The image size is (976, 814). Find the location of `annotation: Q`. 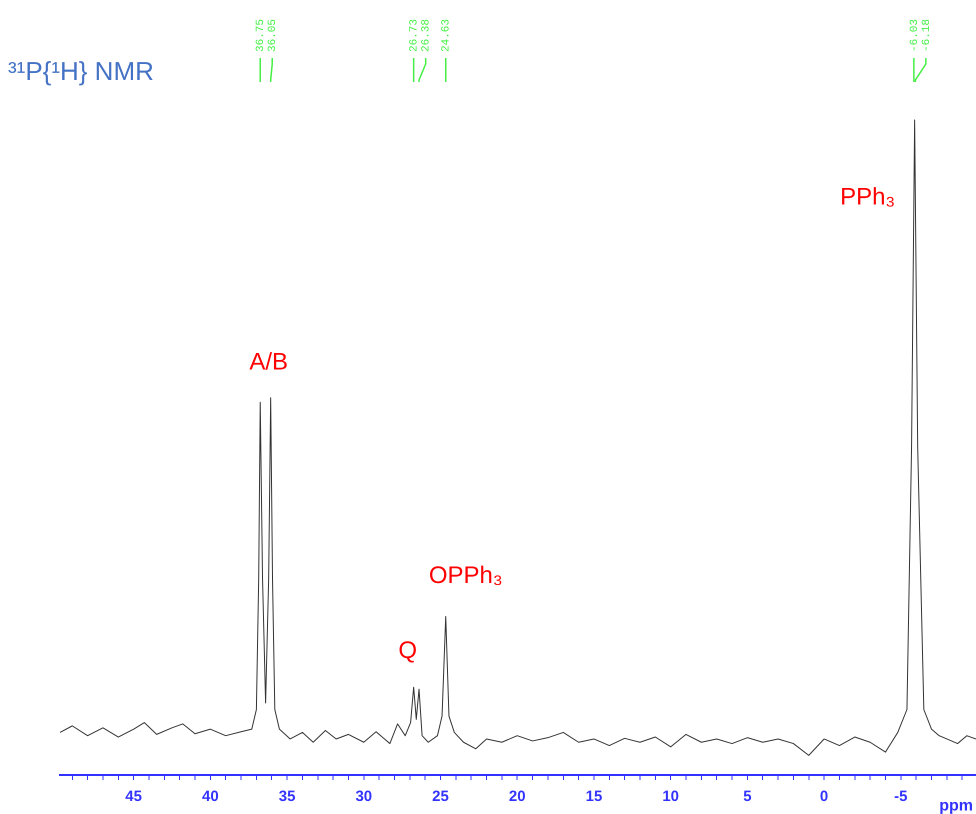

annotation: Q is located at coordinates (407, 650).